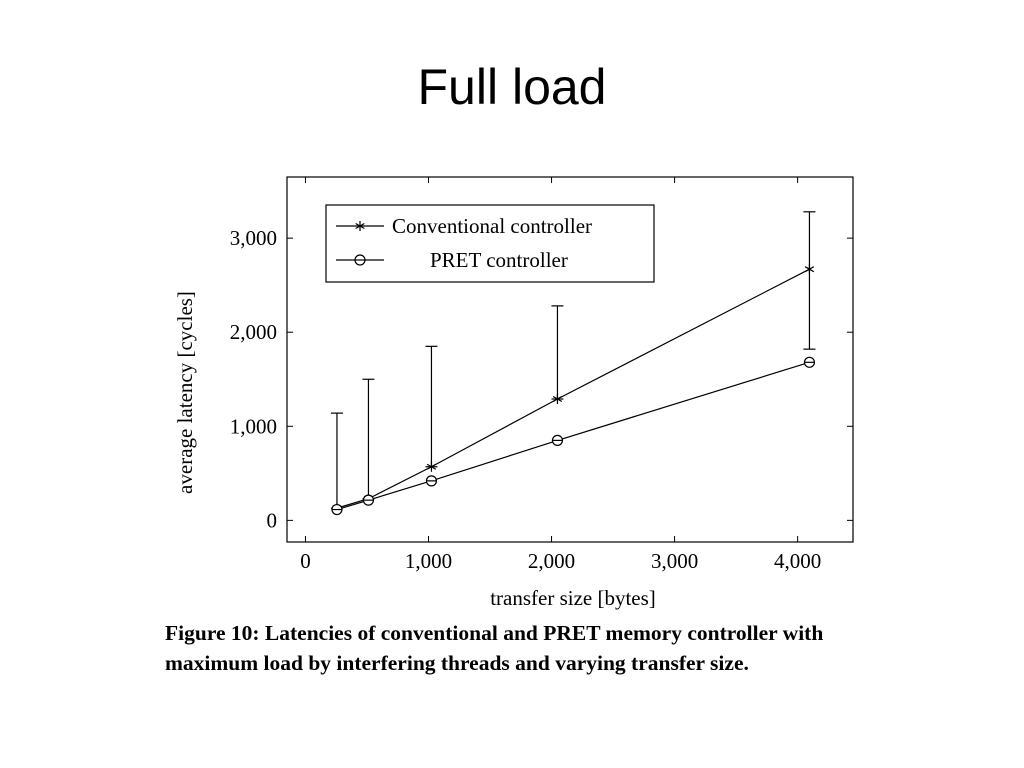  What do you see at coordinates (272, 520) in the screenshot?
I see `y-tick-label: 0` at bounding box center [272, 520].